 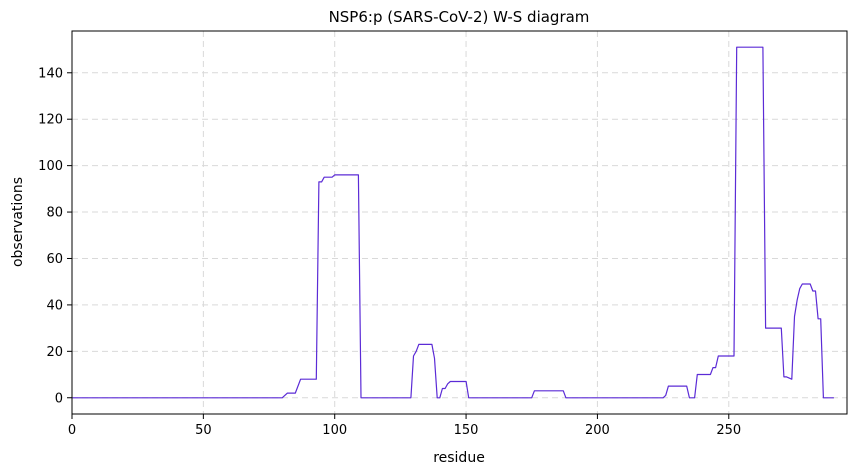 What do you see at coordinates (50, 73) in the screenshot?
I see `y-tick-label: 140` at bounding box center [50, 73].